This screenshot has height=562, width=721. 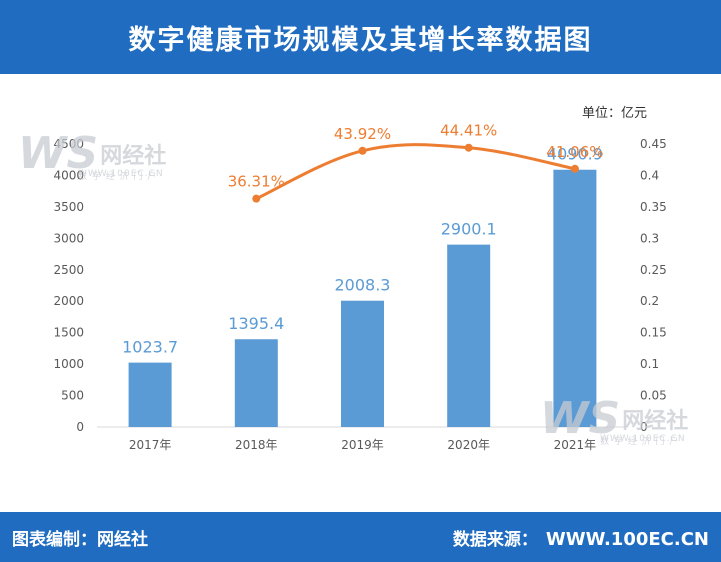 I want to click on growth-rate-line, so click(x=415, y=172).